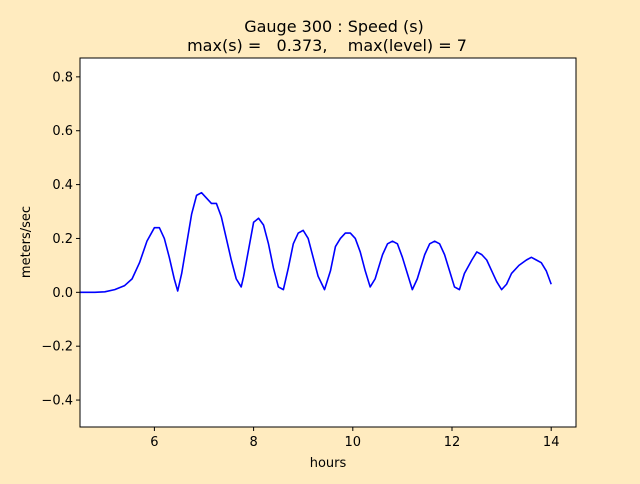 The width and height of the screenshot is (640, 484). I want to click on chart-title-line1: Gauge 300 : Speed (s), so click(334, 26).